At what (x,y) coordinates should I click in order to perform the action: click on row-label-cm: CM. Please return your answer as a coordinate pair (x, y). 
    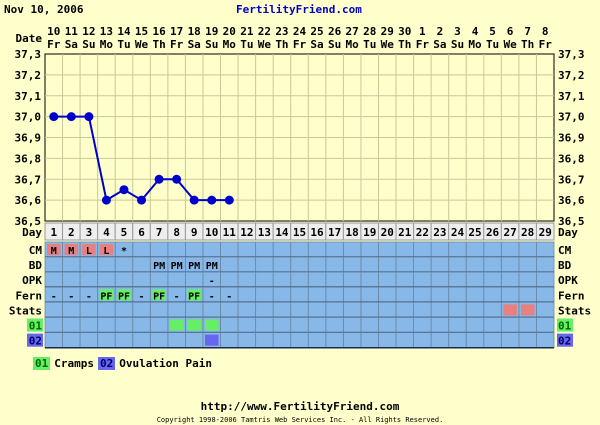
    Looking at the image, I should click on (36, 250).